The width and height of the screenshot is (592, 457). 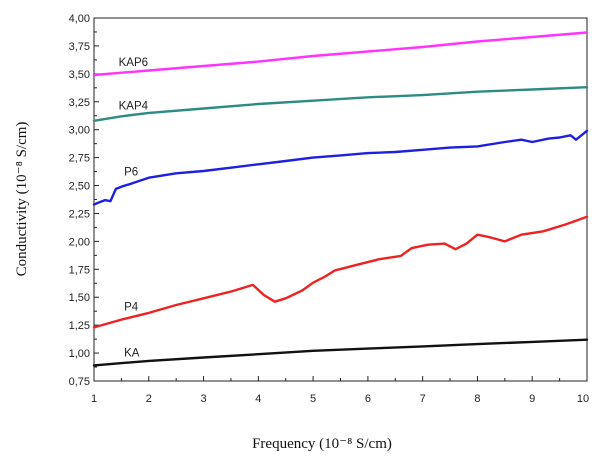 I want to click on x-tick-label: 5, so click(x=313, y=399).